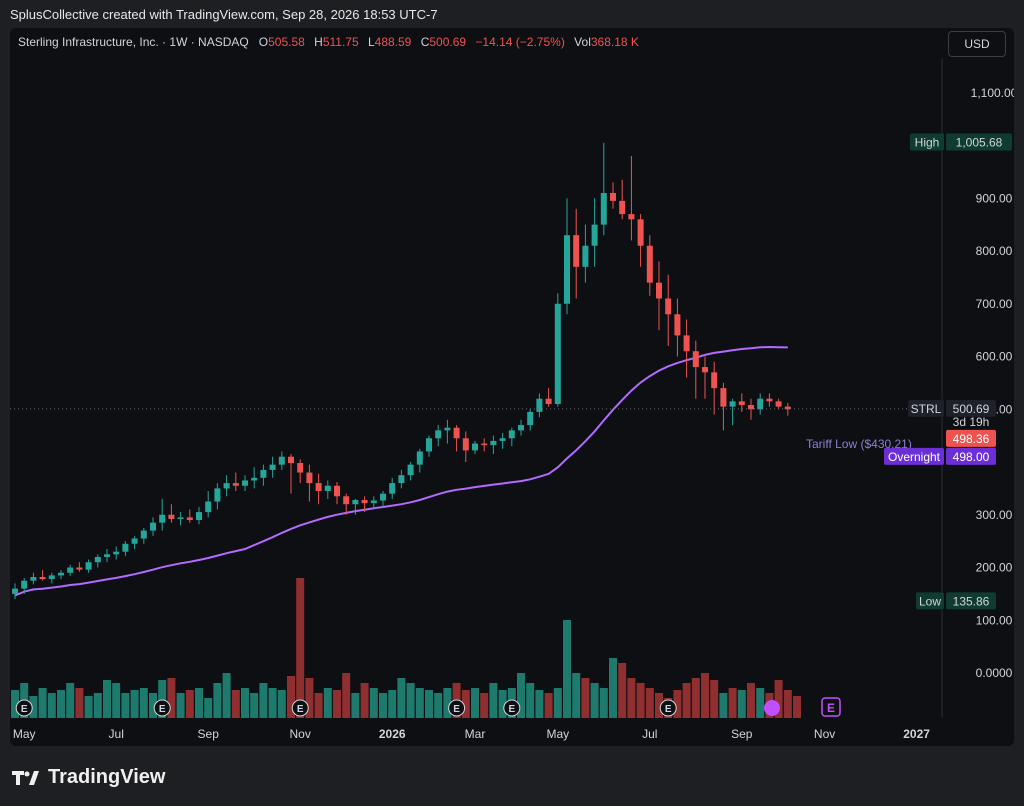 Image resolution: width=1024 pixels, height=806 pixels. I want to click on y-tick-label: 100.00, so click(994, 620).